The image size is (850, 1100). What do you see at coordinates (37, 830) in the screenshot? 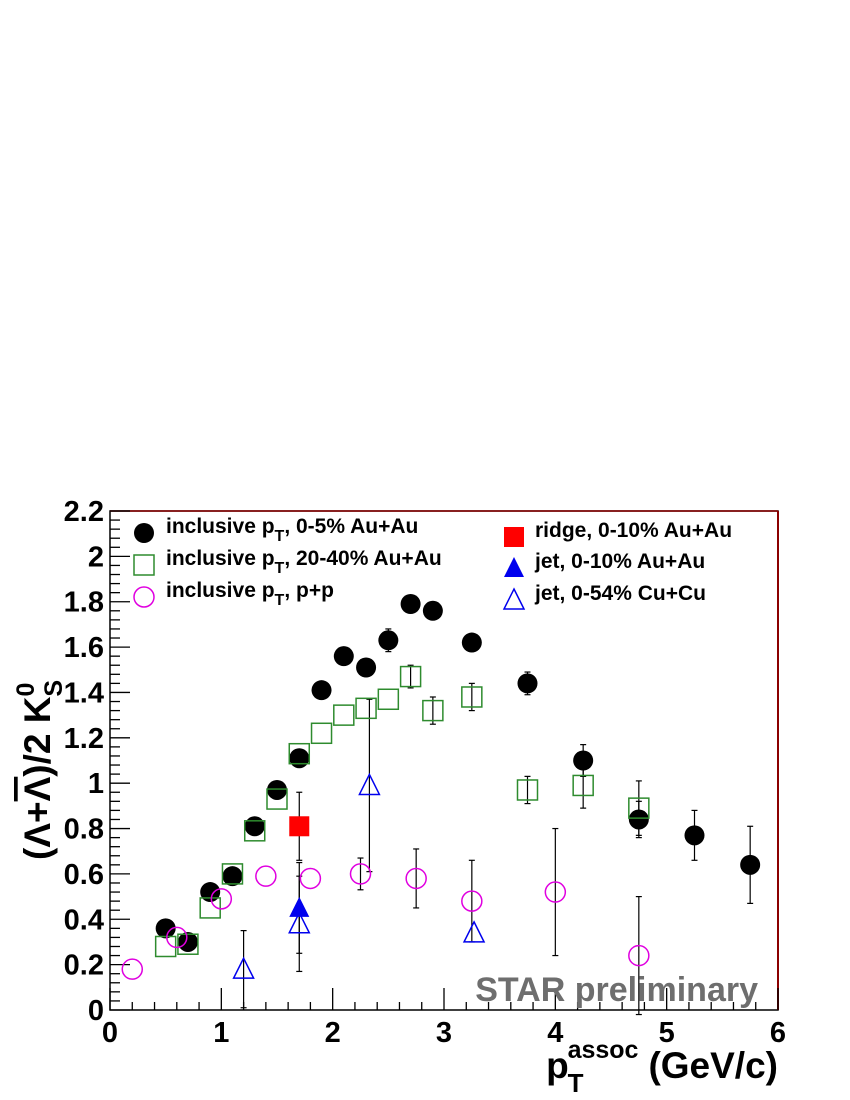
I see `y-axis-title-pre: (Λ+` at bounding box center [37, 830].